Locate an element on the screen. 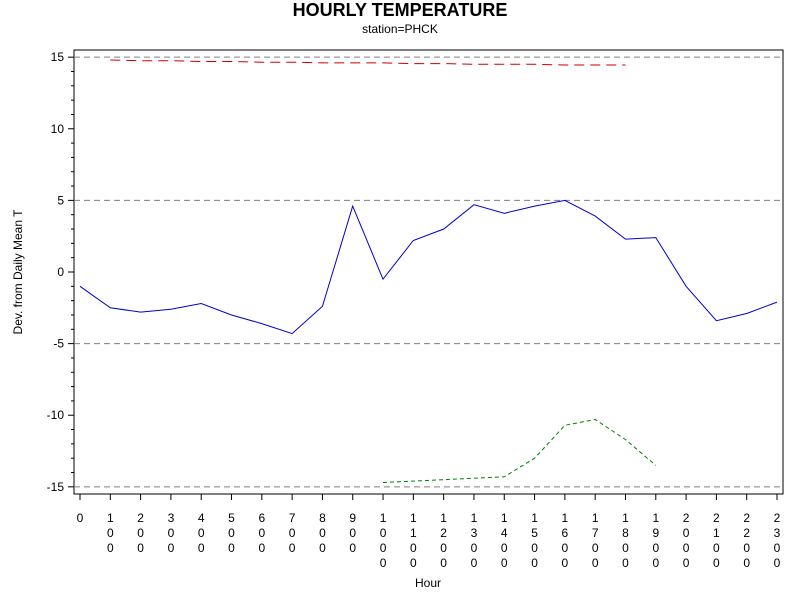  chart-title: HOURLY TEMPERATURE is located at coordinates (400, 10).